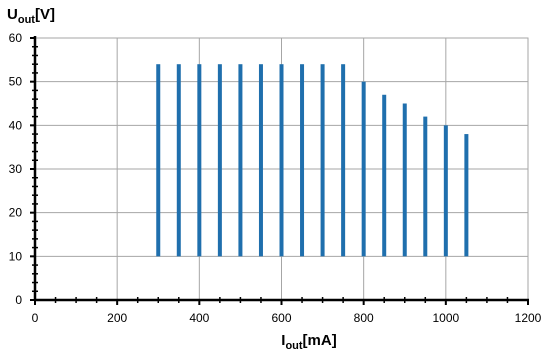 Image resolution: width=544 pixels, height=354 pixels. What do you see at coordinates (16, 256) in the screenshot?
I see `y-tick-label: 10` at bounding box center [16, 256].